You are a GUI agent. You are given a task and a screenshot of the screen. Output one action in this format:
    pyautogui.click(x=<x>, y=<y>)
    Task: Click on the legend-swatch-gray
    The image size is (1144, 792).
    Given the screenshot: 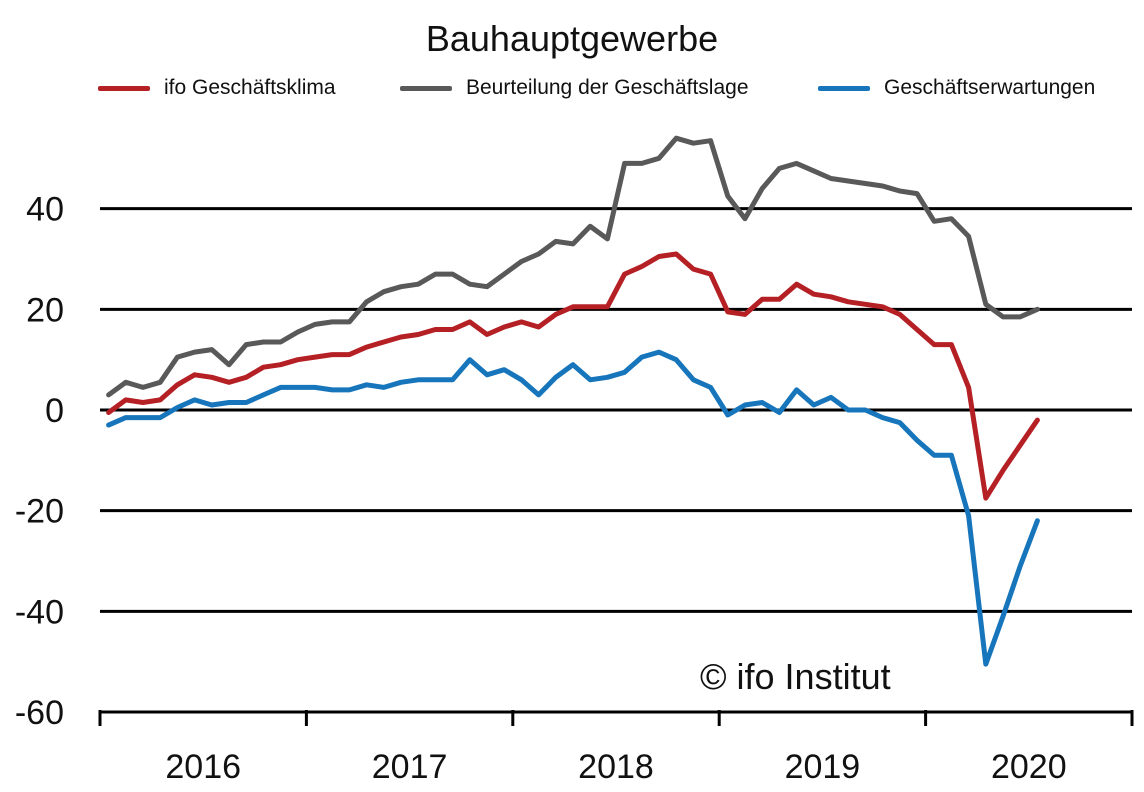 What is the action you would take?
    pyautogui.click(x=426, y=88)
    